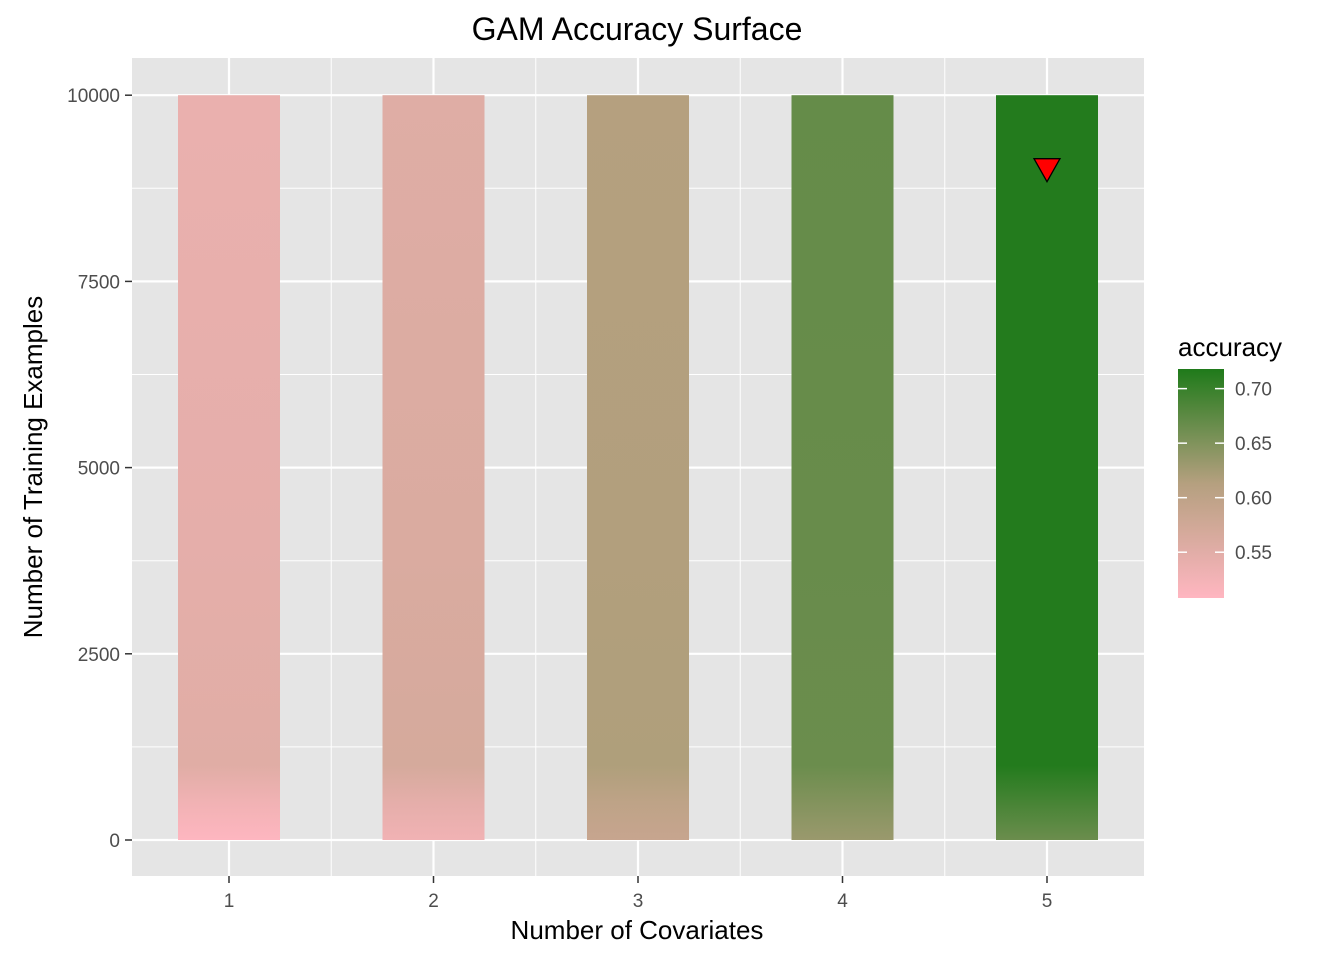 The width and height of the screenshot is (1344, 960). I want to click on y-axis-title: Number of Training Examples, so click(33, 467).